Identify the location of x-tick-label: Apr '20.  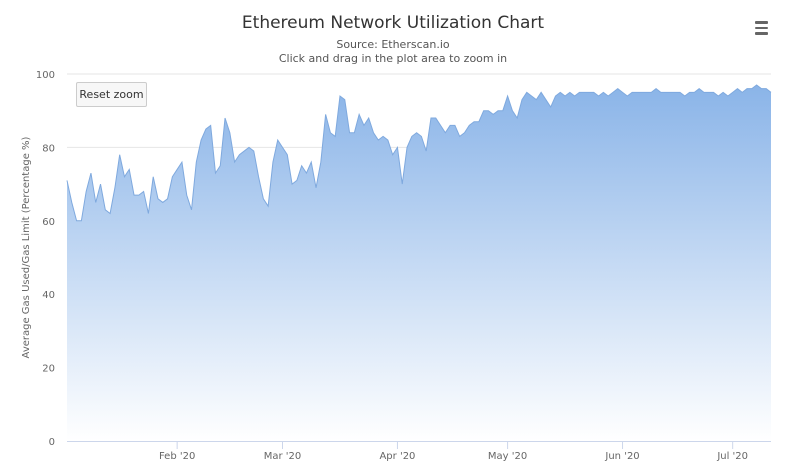
(397, 456).